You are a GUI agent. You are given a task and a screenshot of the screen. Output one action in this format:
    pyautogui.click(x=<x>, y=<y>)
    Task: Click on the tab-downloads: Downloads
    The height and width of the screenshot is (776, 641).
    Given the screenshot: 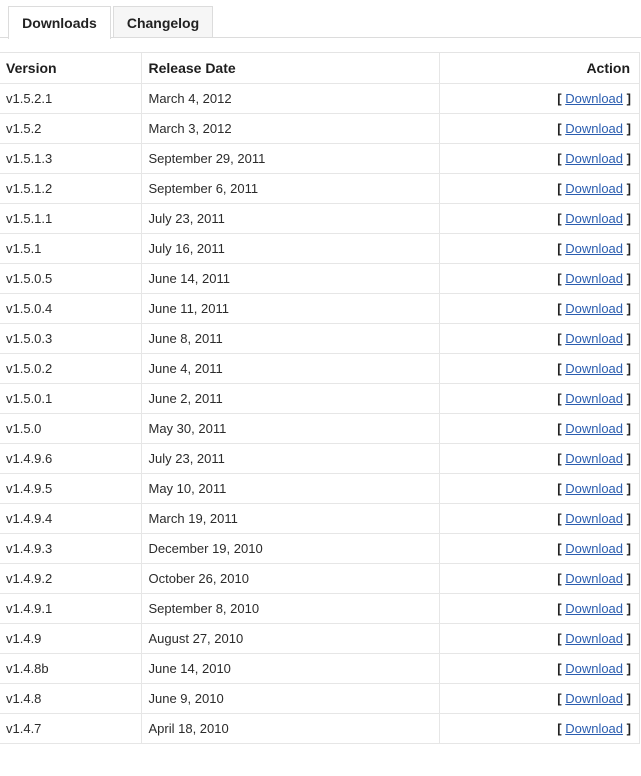 What is the action you would take?
    pyautogui.click(x=59, y=22)
    